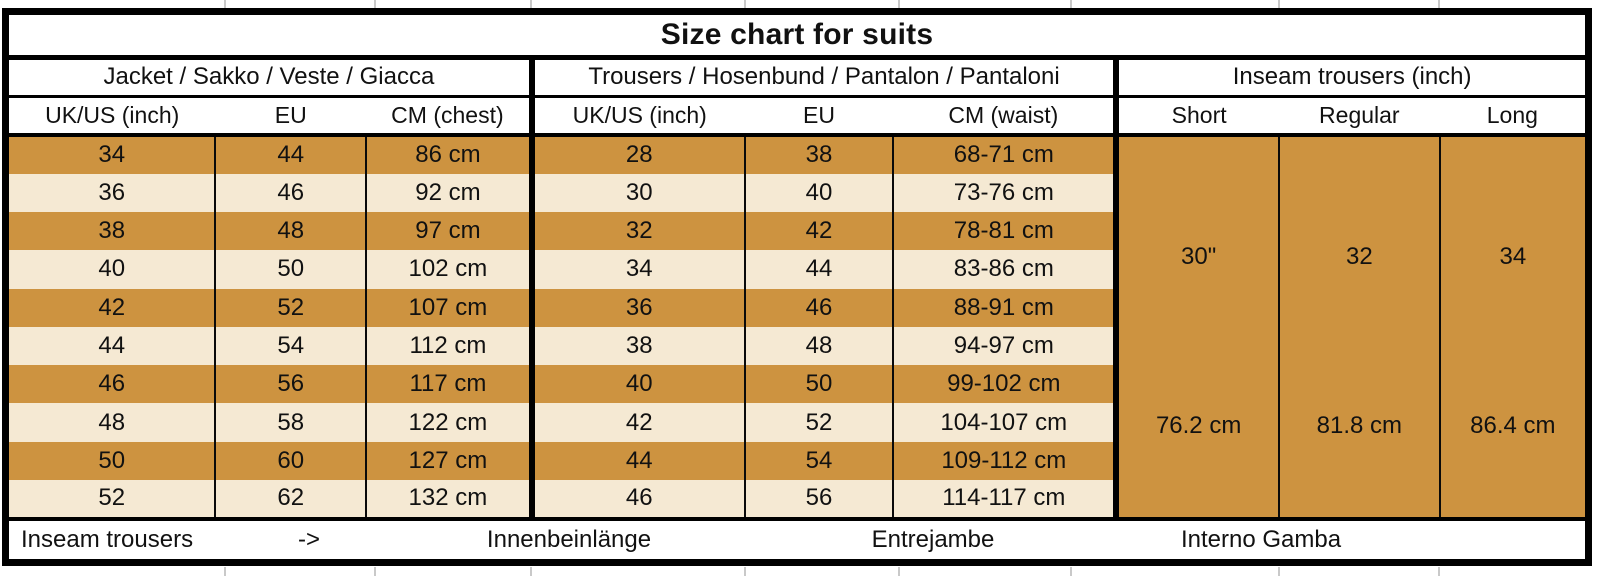 This screenshot has width=1600, height=576. What do you see at coordinates (110, 117) in the screenshot?
I see `col-header-jacket-ukus: UK/US (inch)` at bounding box center [110, 117].